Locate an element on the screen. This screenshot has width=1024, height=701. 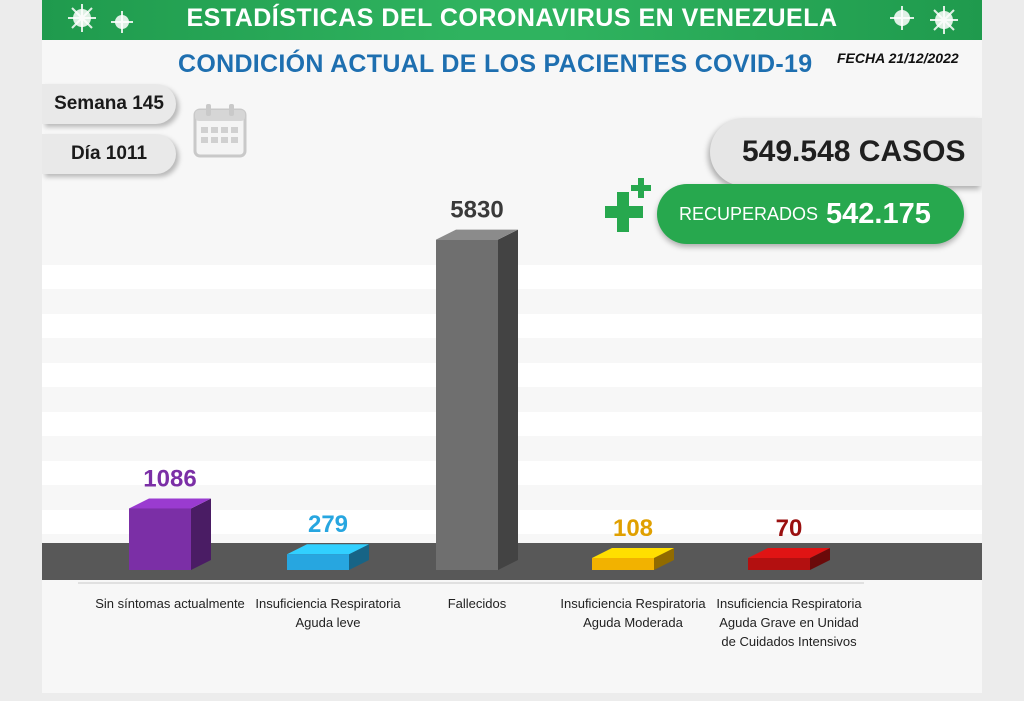
recovered-value: 542.175 is located at coordinates (878, 213).